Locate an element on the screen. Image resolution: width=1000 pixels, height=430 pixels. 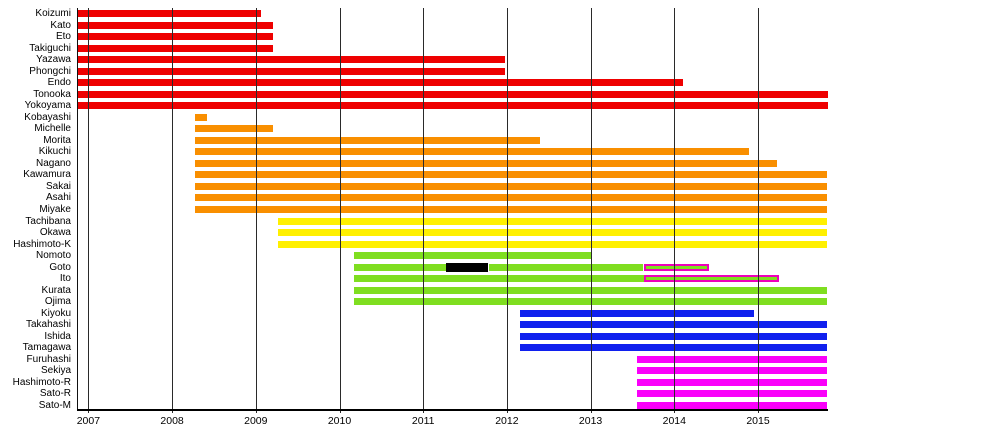
timeline-bar-asahi-active is located at coordinates (511, 198).